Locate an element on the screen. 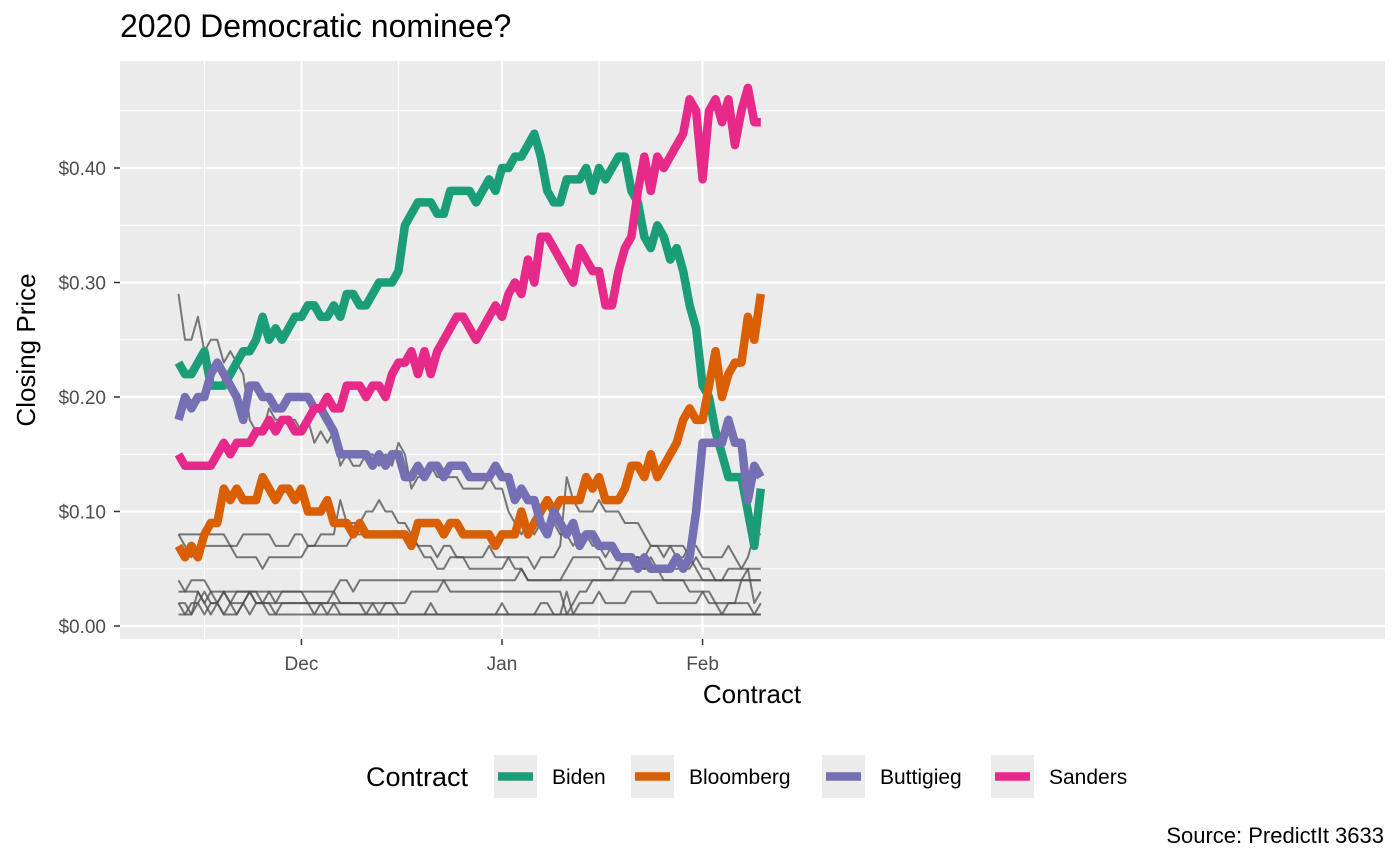 Image resolution: width=1400 pixels, height=866 pixels. x-axis: Dec Jan Feb is located at coordinates (502, 657).